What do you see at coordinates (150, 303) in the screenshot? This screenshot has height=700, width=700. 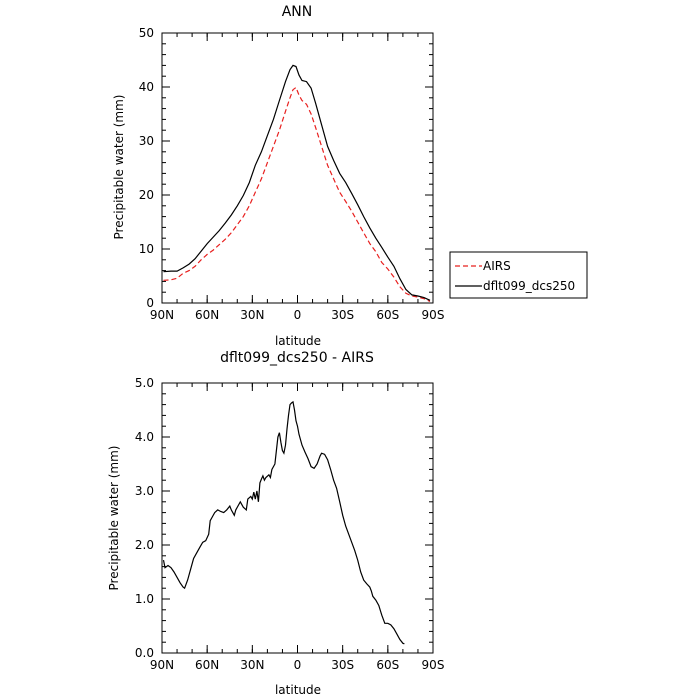 I see `y-tick-label: 0` at bounding box center [150, 303].